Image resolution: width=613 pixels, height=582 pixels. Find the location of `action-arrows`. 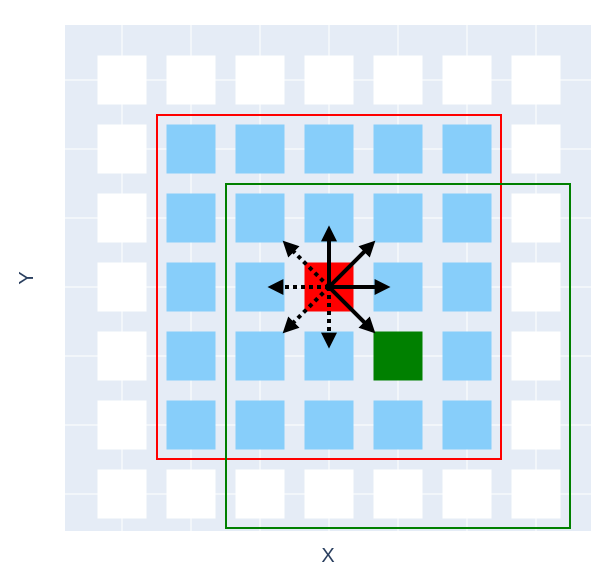

action-arrows is located at coordinates (329, 287).